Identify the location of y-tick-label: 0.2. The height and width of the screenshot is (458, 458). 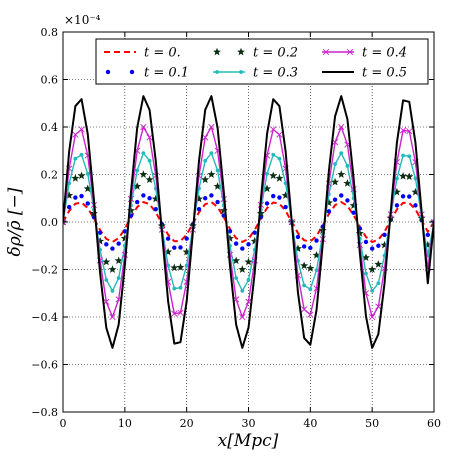
(50, 175).